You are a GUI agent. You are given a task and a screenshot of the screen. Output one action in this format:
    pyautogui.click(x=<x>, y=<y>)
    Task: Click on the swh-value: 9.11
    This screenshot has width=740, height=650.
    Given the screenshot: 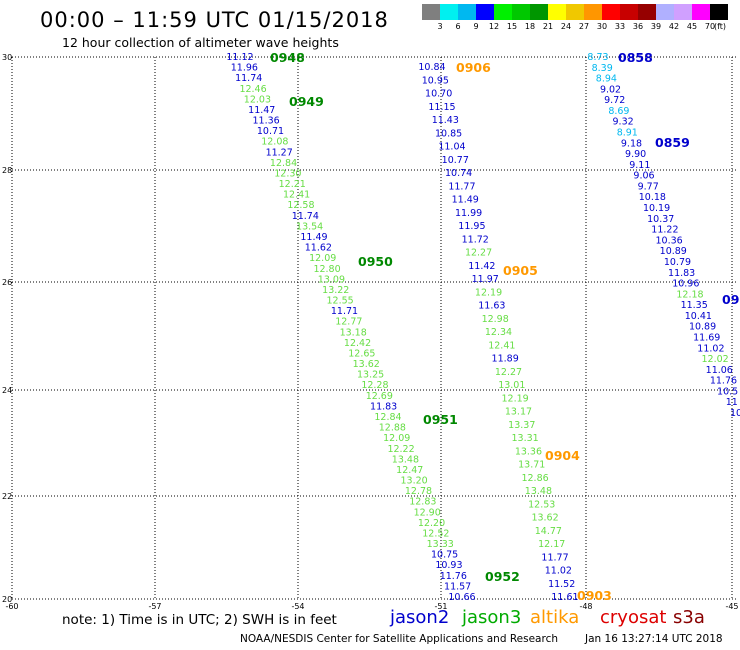 What is the action you would take?
    pyautogui.click(x=639, y=165)
    